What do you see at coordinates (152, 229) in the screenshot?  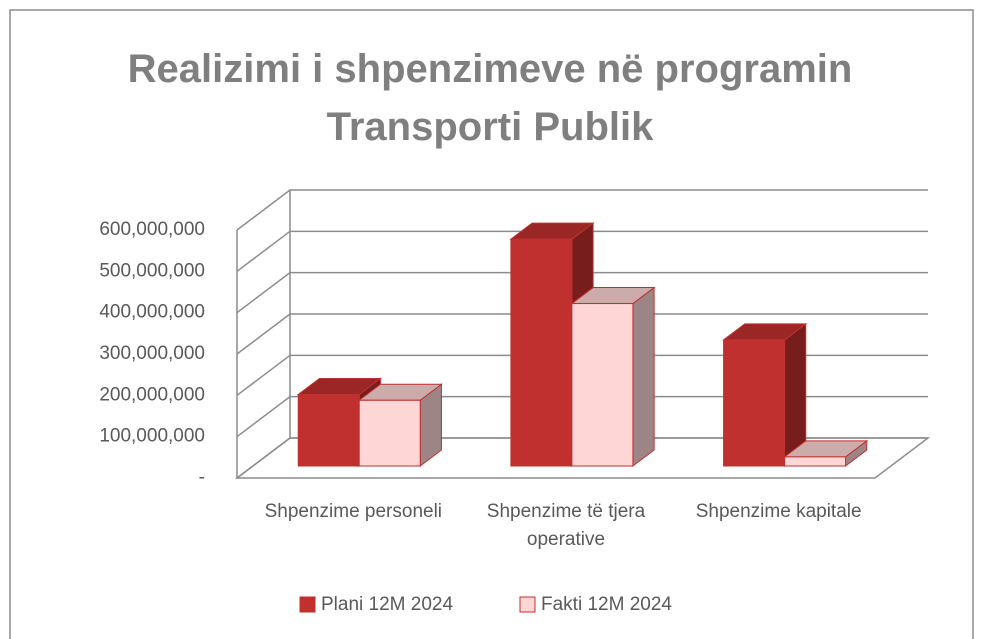 I see `y-tick-label: 600,000,000` at bounding box center [152, 229].